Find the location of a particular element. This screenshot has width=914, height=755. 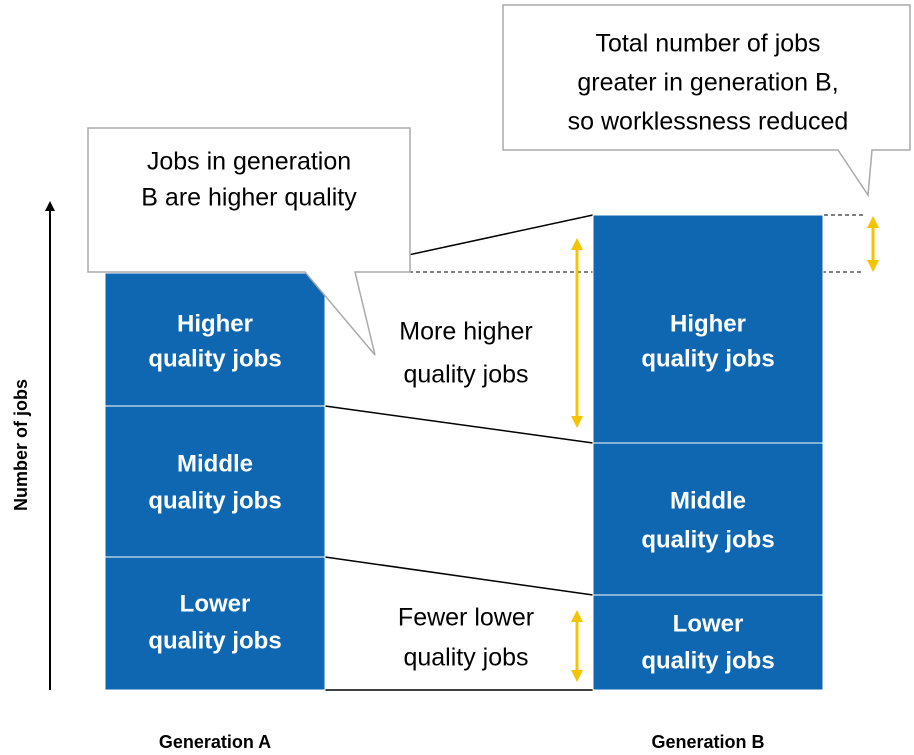

column-label: Generation A is located at coordinates (215, 742).